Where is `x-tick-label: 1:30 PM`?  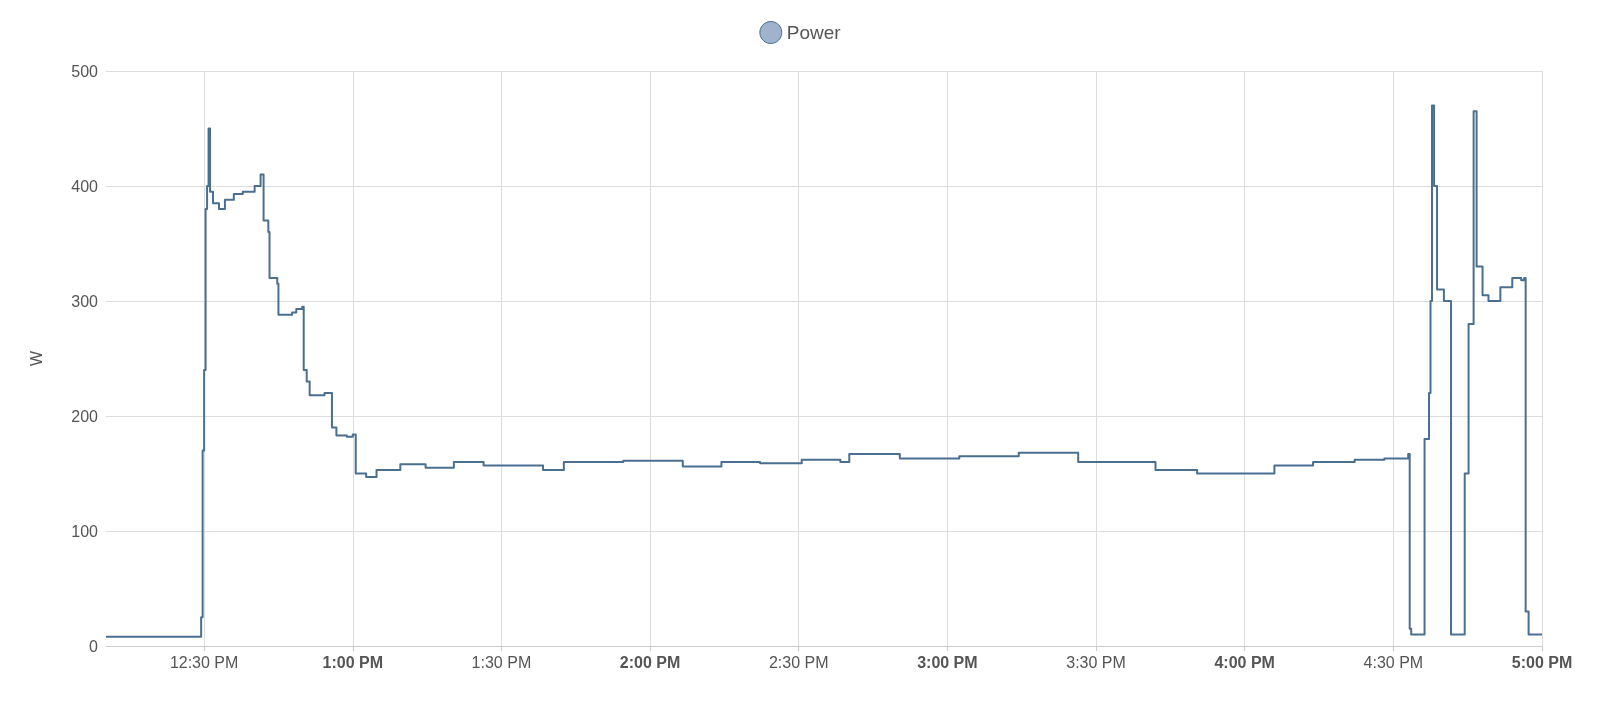
x-tick-label: 1:30 PM is located at coordinates (501, 662).